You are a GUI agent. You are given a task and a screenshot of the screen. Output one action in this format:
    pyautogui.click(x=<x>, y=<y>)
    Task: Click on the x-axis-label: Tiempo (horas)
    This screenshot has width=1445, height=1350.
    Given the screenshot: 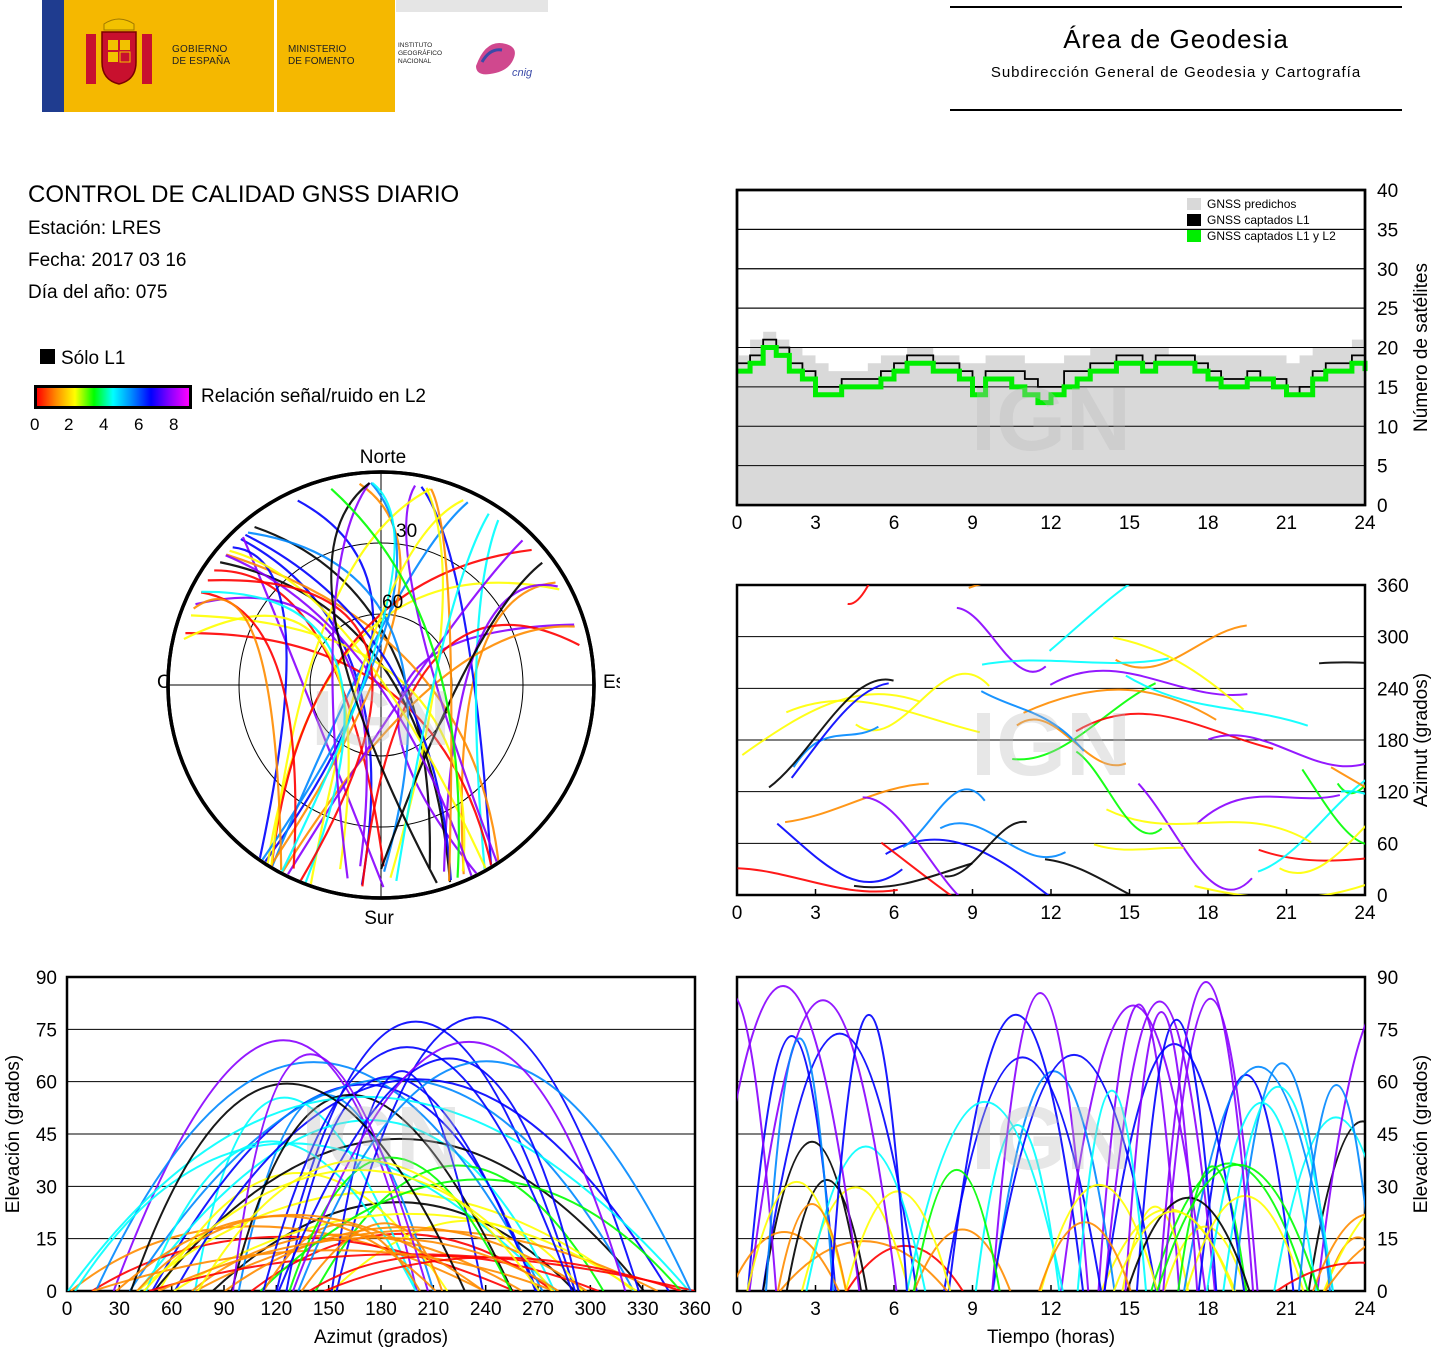 What is the action you would take?
    pyautogui.click(x=1051, y=1337)
    